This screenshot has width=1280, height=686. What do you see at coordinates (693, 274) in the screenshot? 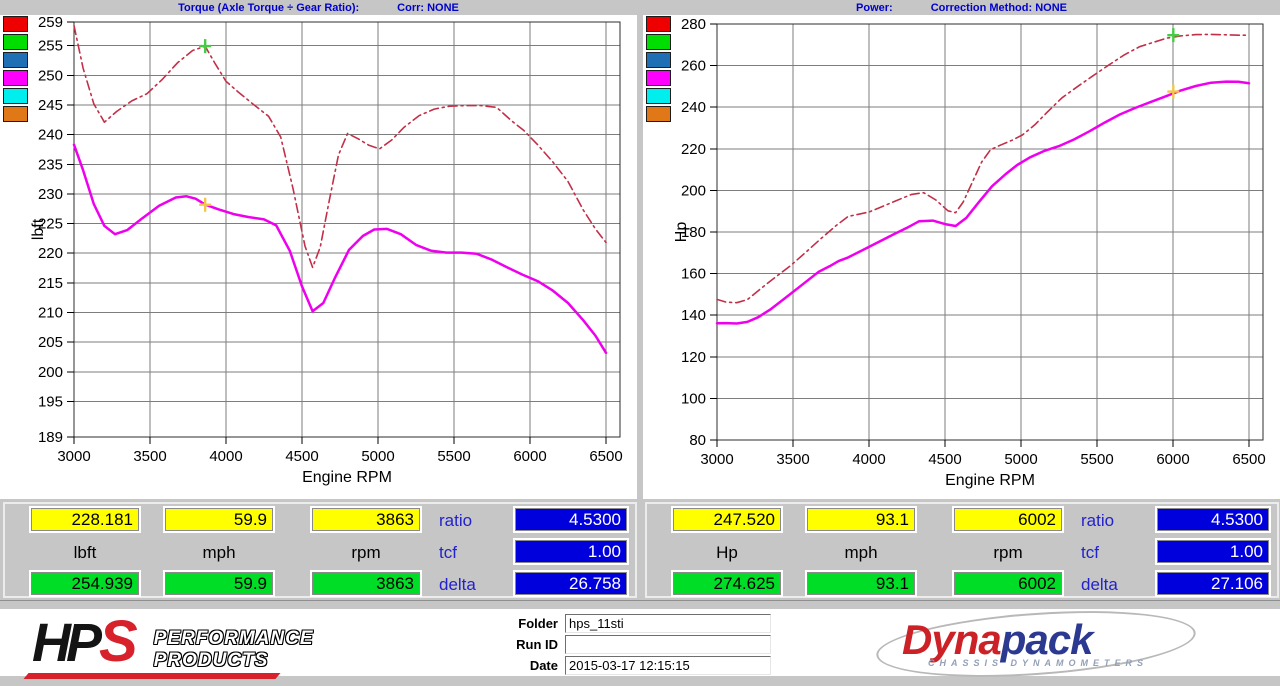
I see `svg-text: 160` at bounding box center [693, 274].